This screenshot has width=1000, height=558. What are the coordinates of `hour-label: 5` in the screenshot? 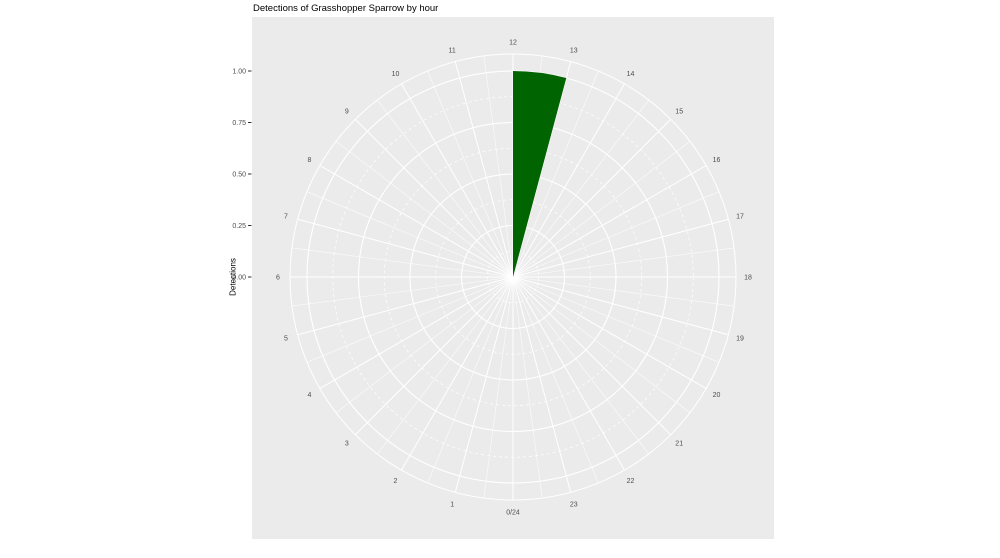 It's located at (286, 338).